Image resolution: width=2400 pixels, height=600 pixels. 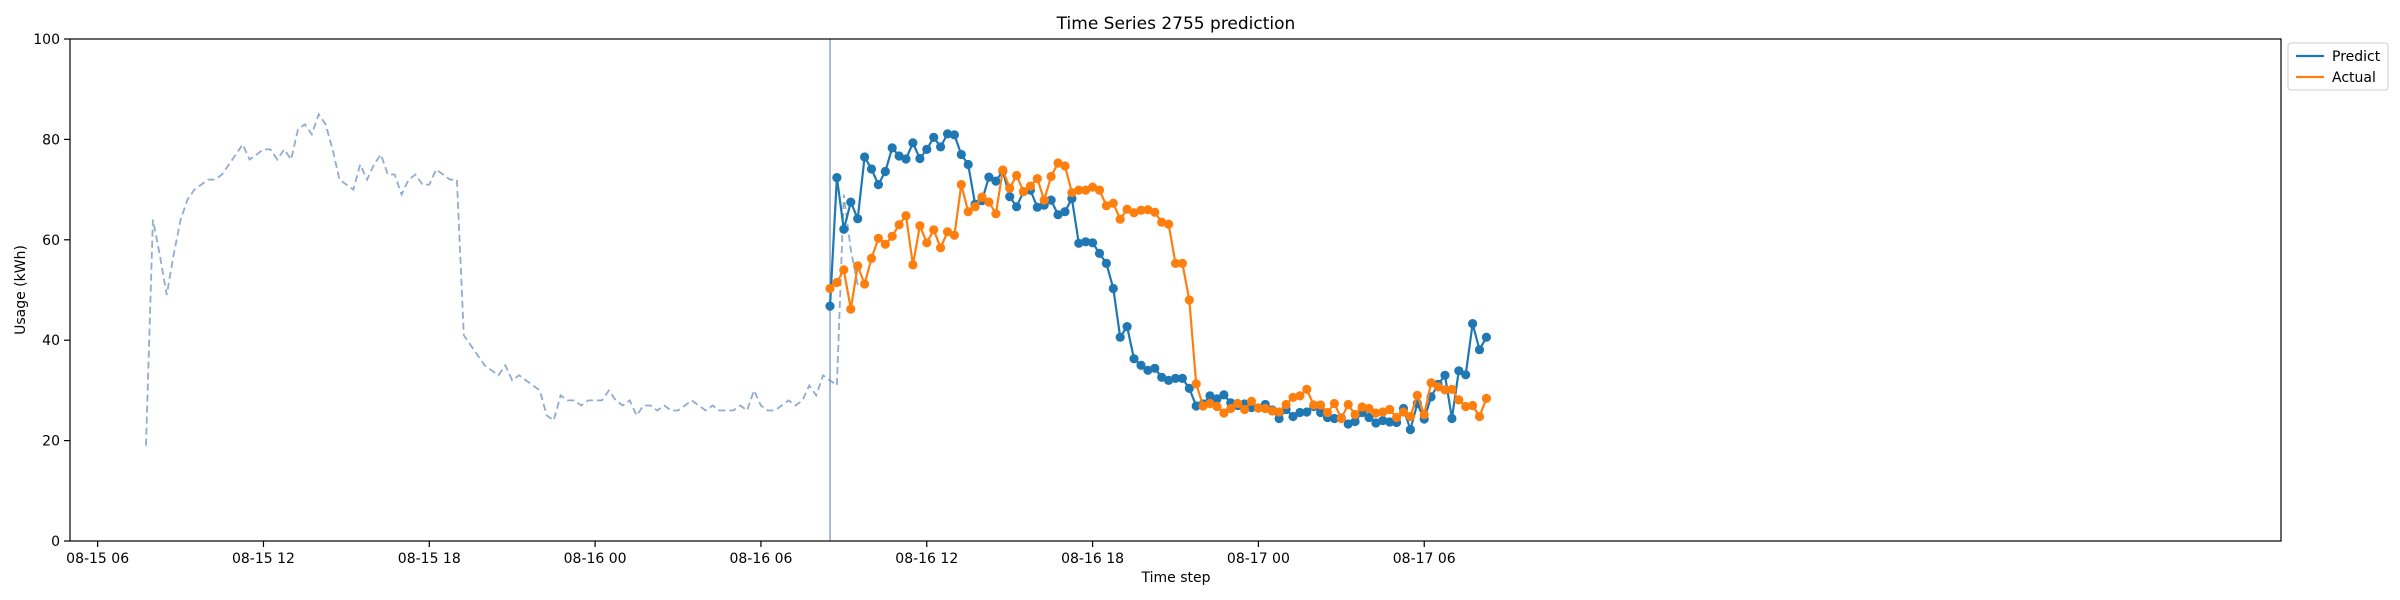 I want to click on y-tick-label: 40, so click(x=51, y=341).